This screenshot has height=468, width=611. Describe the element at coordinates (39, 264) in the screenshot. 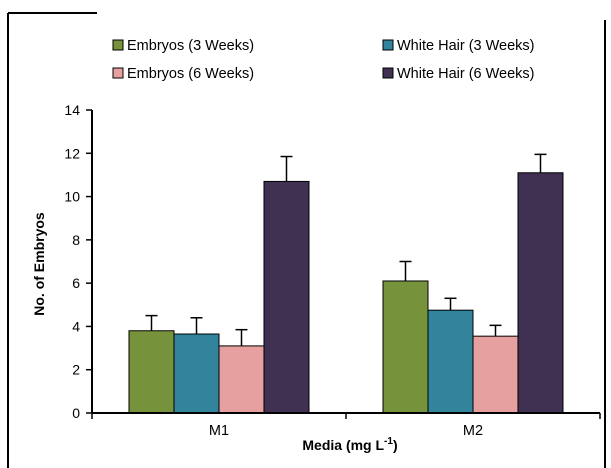

I see `y-axis-title: No. of Embryos` at that location.